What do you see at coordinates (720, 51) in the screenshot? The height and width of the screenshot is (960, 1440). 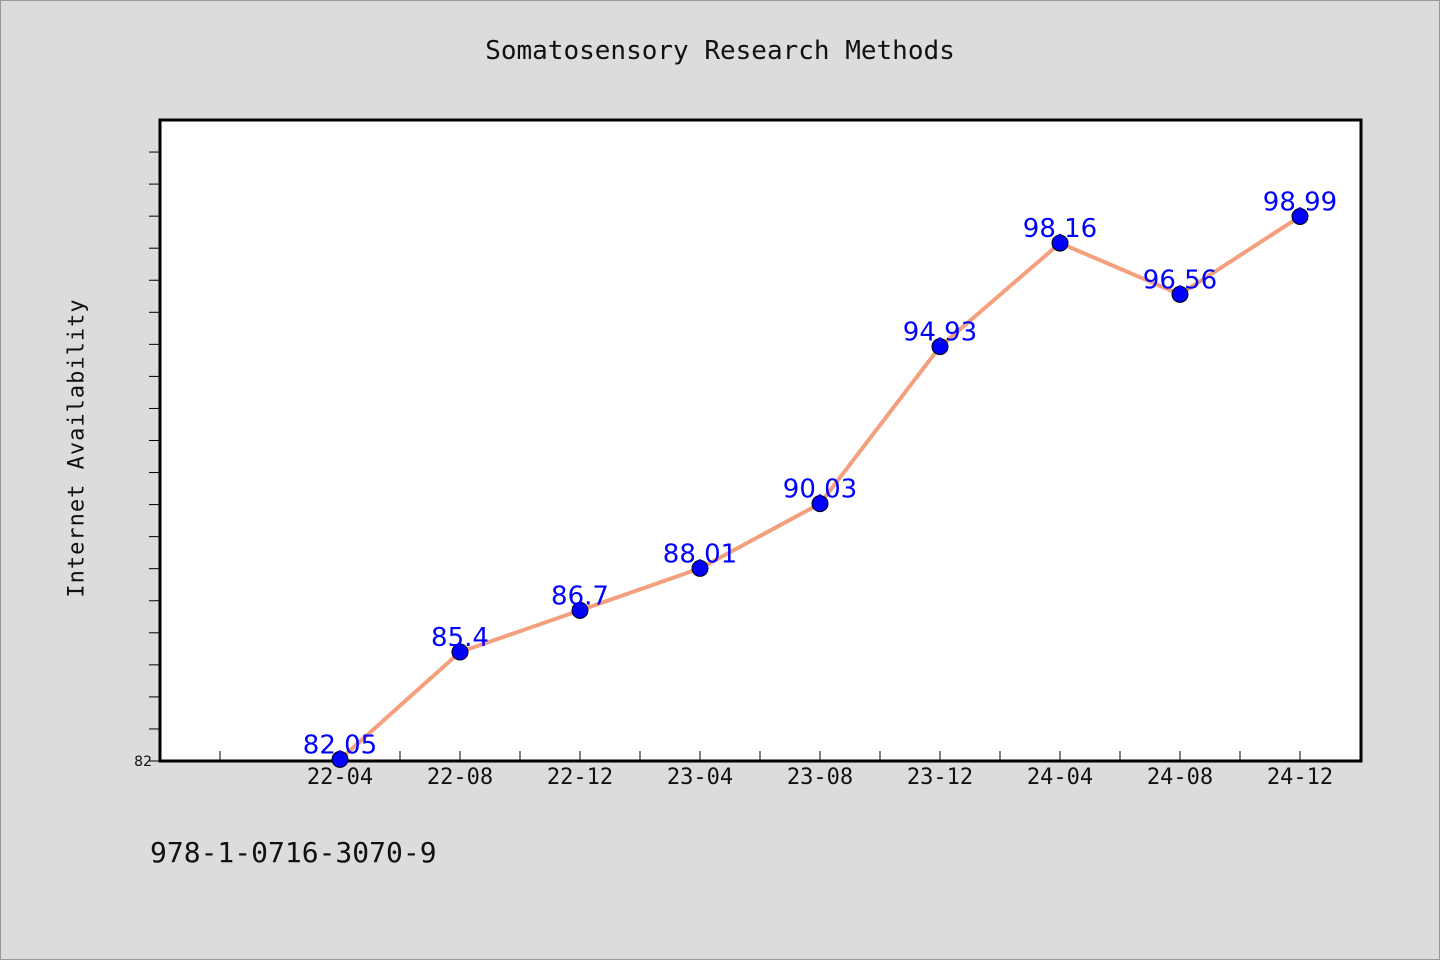 I see `chart-title: Somatosensory Research Methods` at bounding box center [720, 51].